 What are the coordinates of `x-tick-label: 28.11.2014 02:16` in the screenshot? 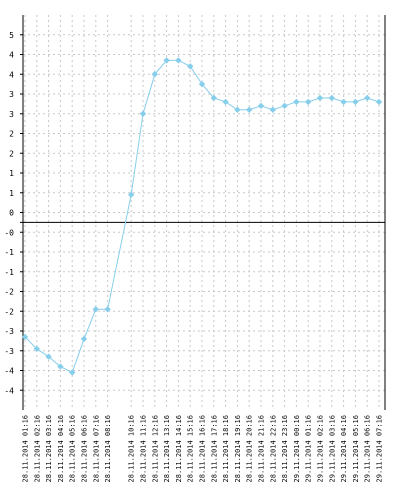 It's located at (37, 448).